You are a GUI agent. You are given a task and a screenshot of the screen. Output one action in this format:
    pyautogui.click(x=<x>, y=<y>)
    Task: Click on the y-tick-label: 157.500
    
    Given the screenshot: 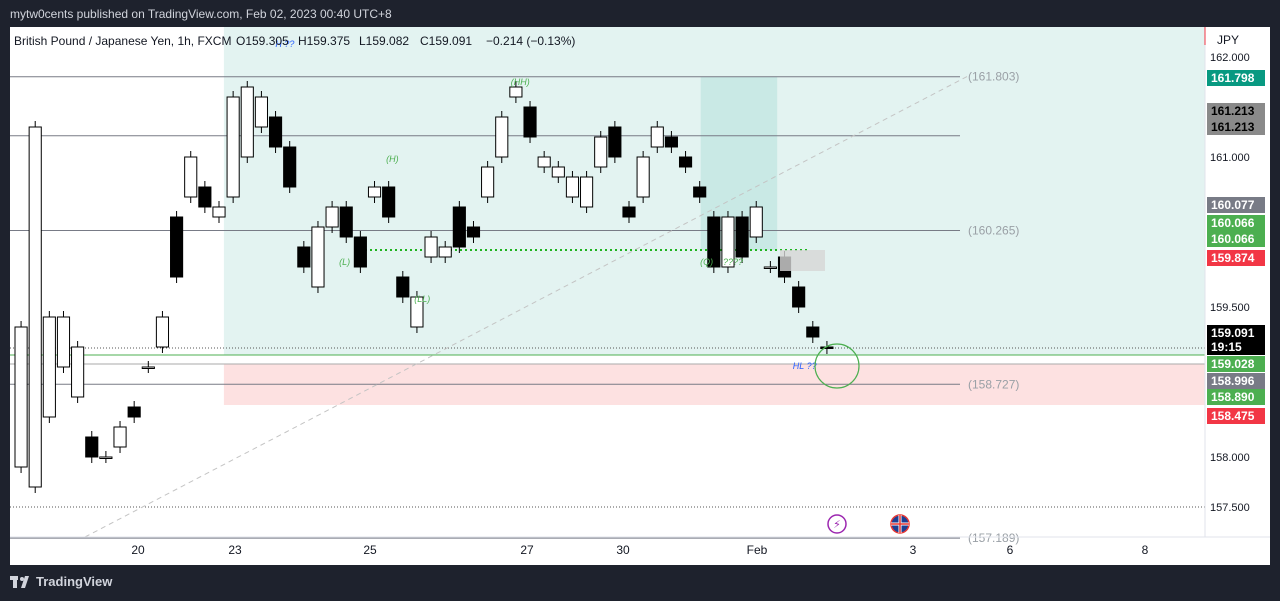 What is the action you would take?
    pyautogui.click(x=1230, y=508)
    